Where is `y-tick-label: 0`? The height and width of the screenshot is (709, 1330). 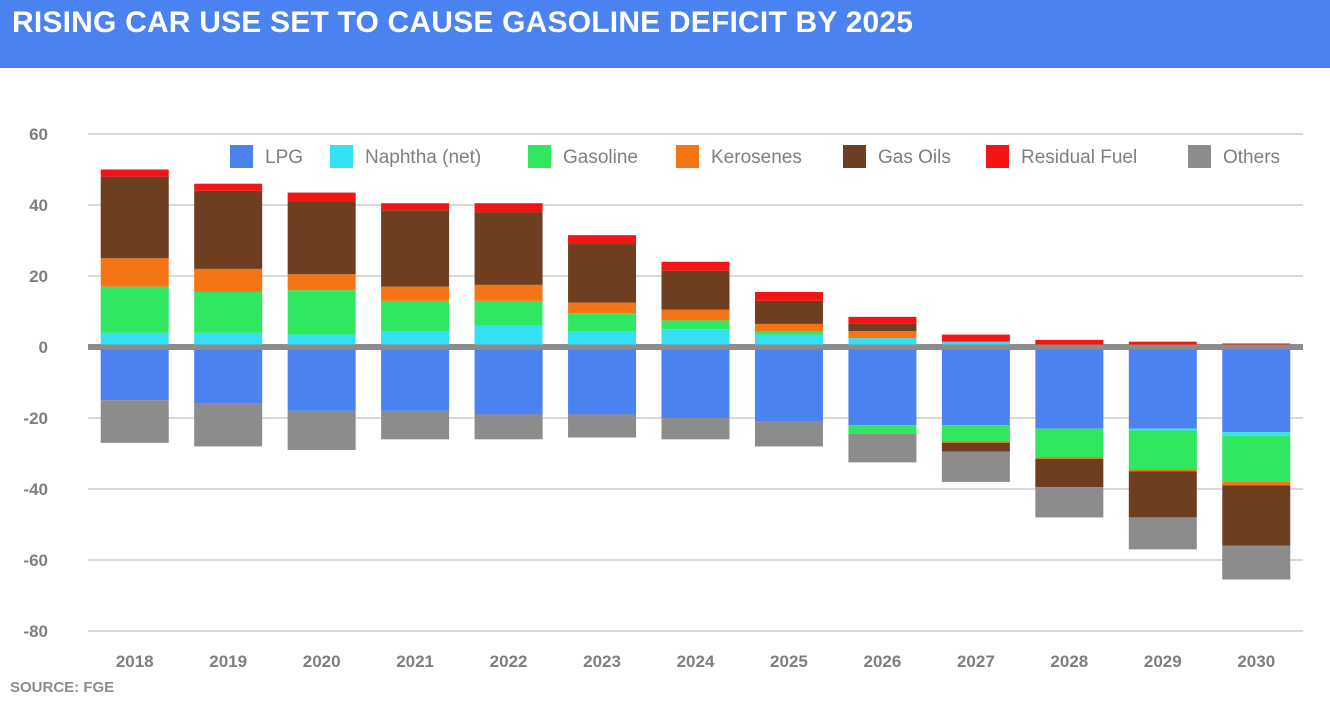
y-tick-label: 0 is located at coordinates (43, 347).